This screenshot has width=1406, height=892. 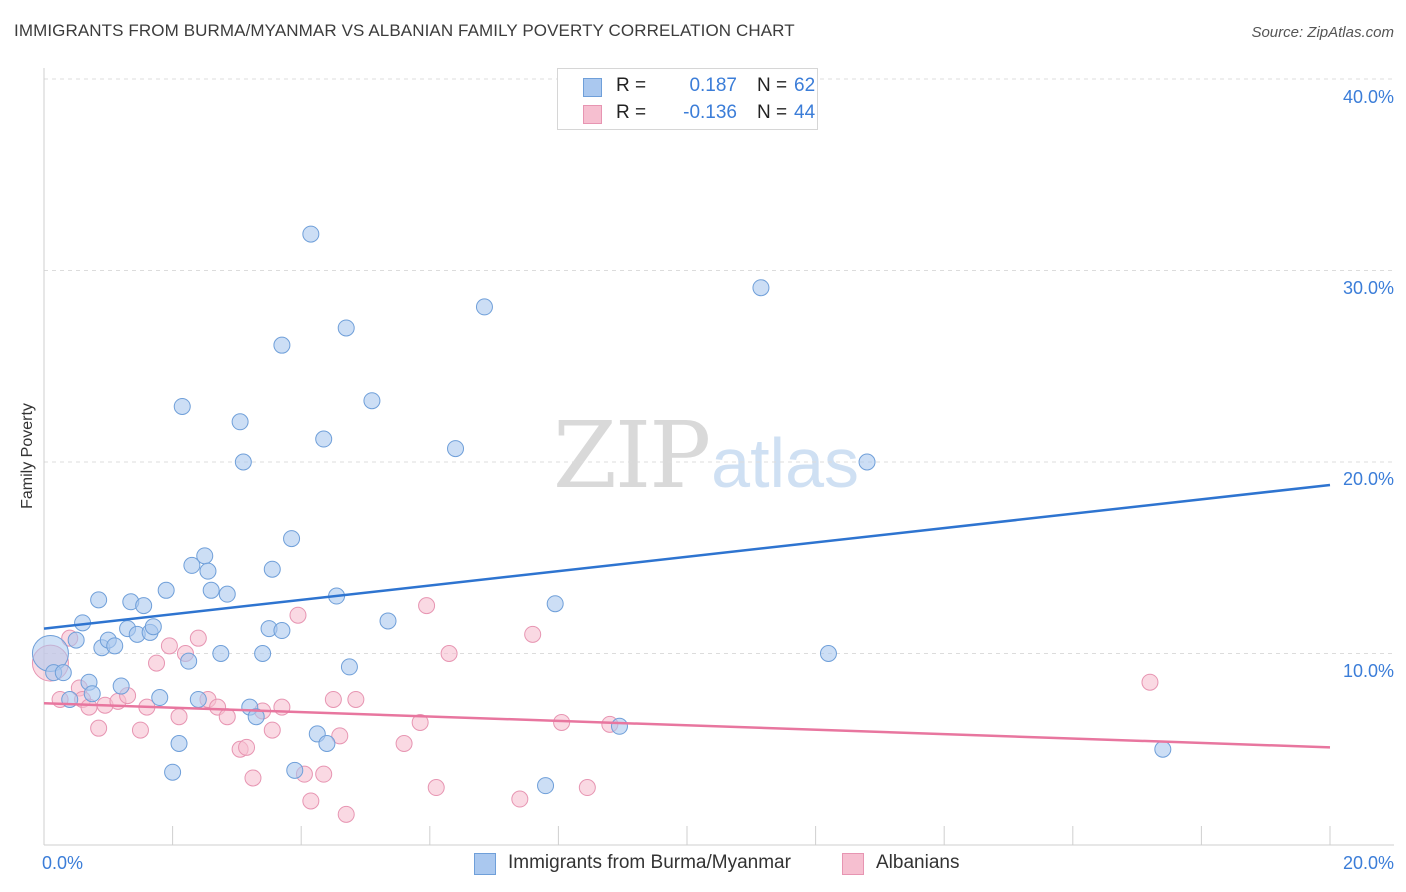 I want to click on watermark: ZIPatlas, so click(x=706, y=455).